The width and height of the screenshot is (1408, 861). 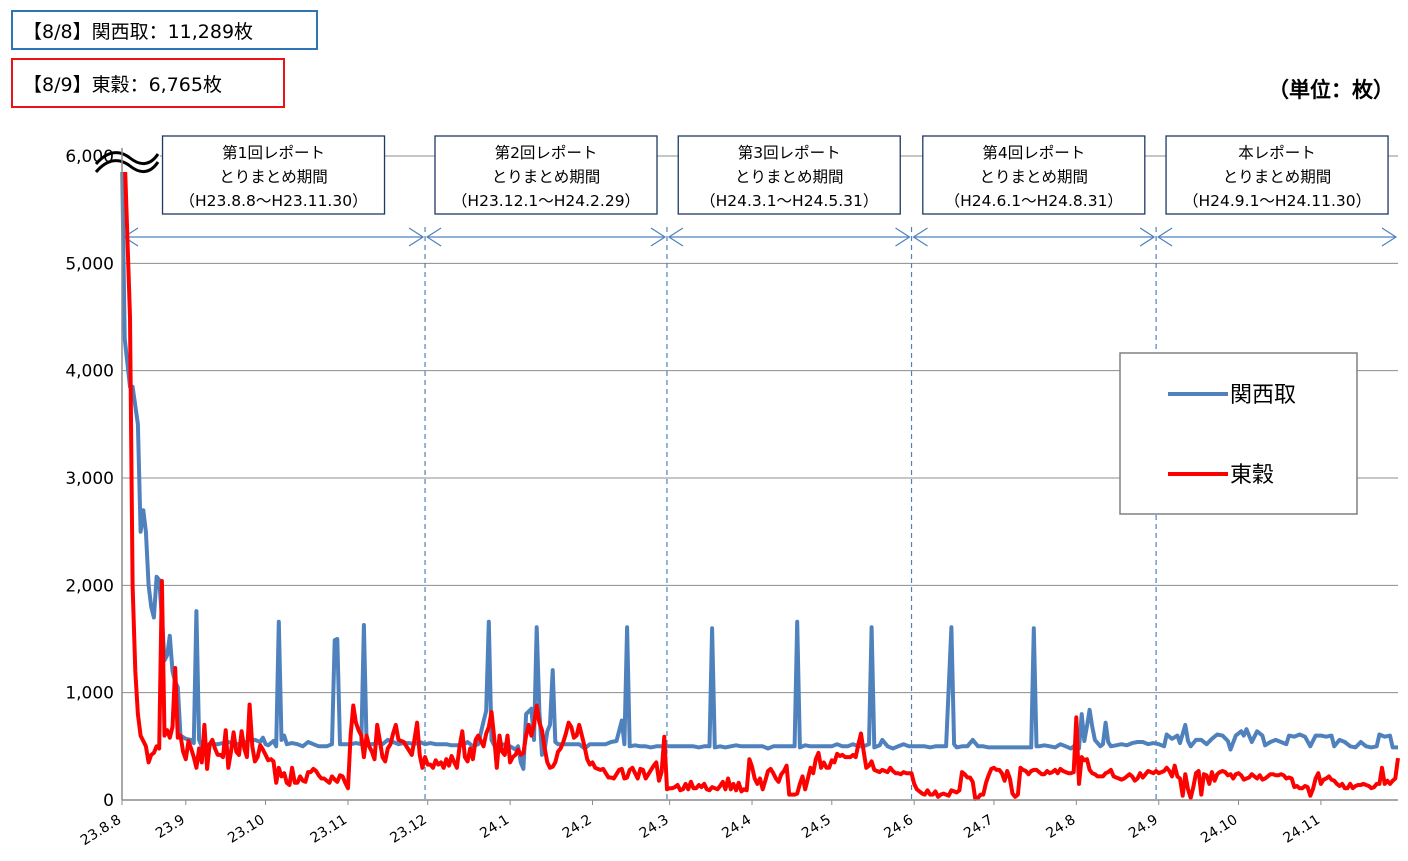 I want to click on period-label-line3: （H23.12.1～H24.2.29）, so click(x=546, y=201).